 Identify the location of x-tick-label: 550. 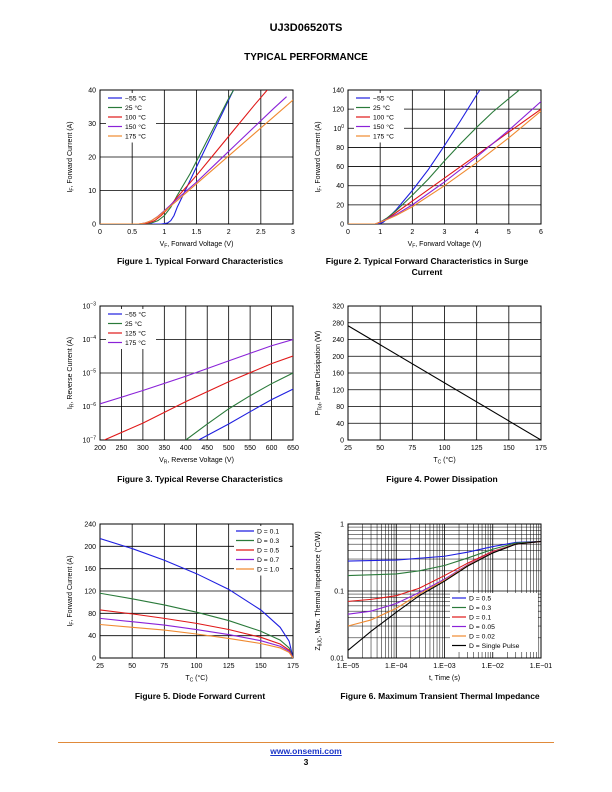
(250, 448).